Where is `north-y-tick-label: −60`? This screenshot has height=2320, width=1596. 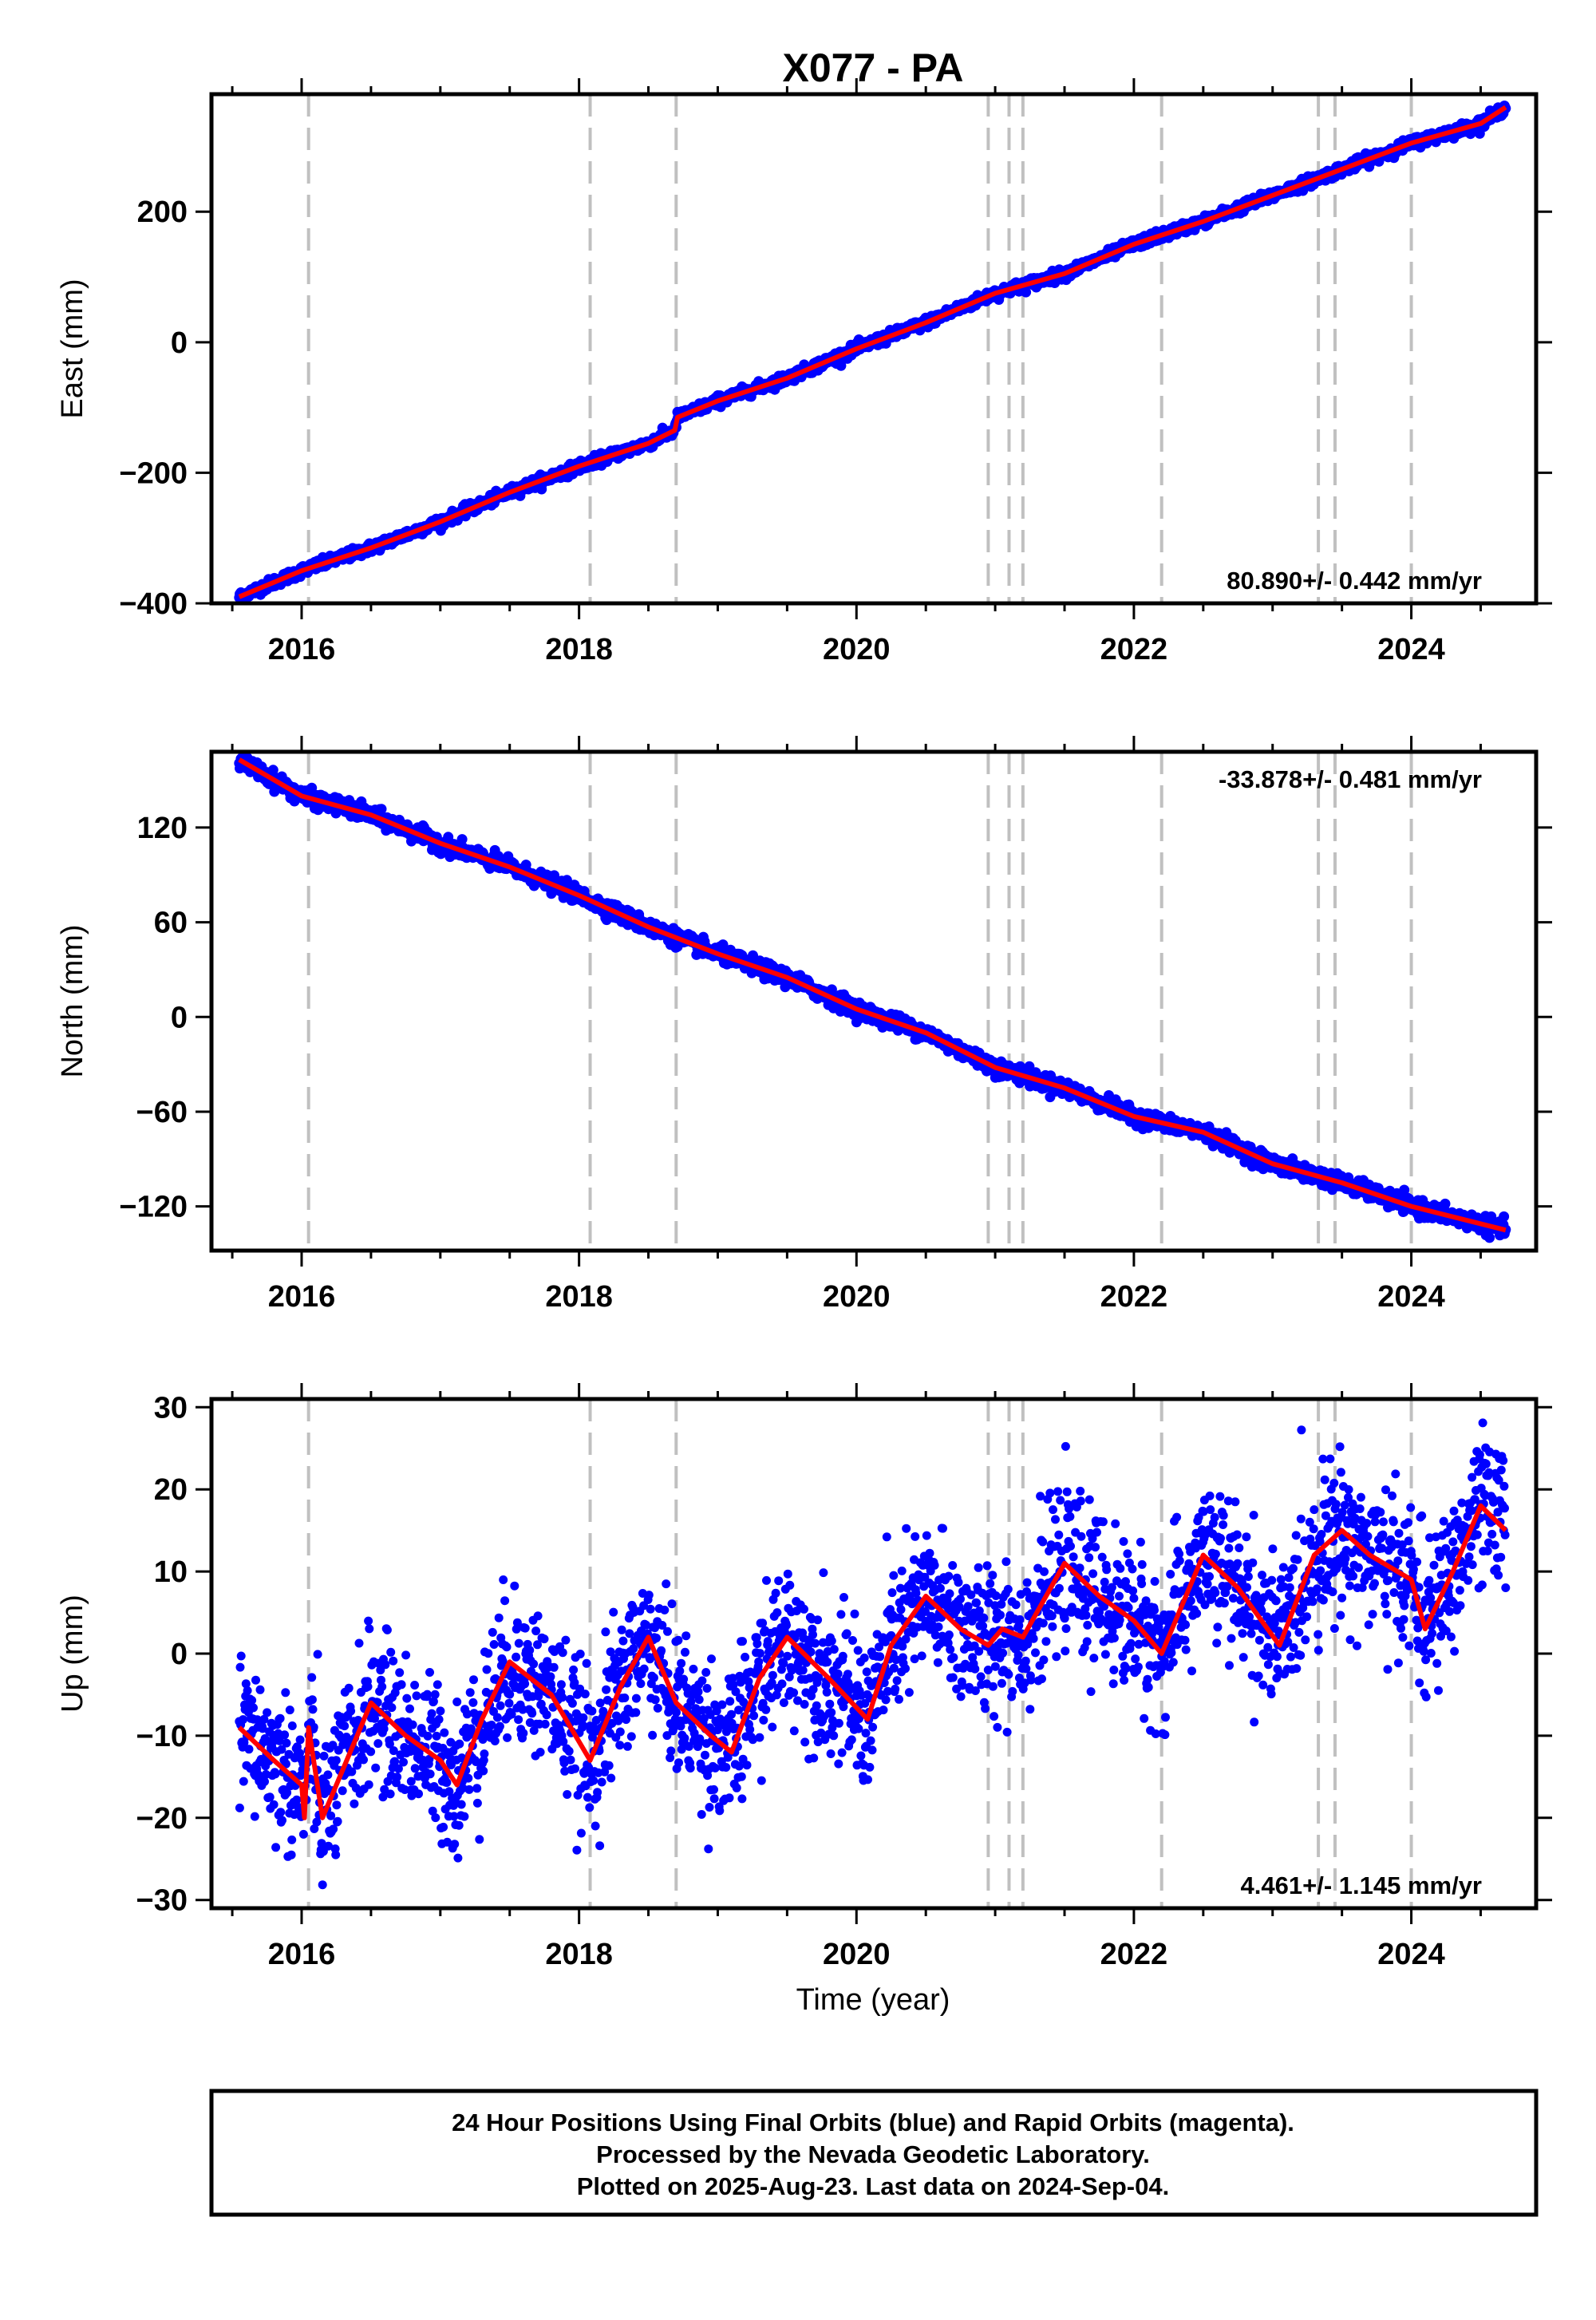
north-y-tick-label: −60 is located at coordinates (162, 1112).